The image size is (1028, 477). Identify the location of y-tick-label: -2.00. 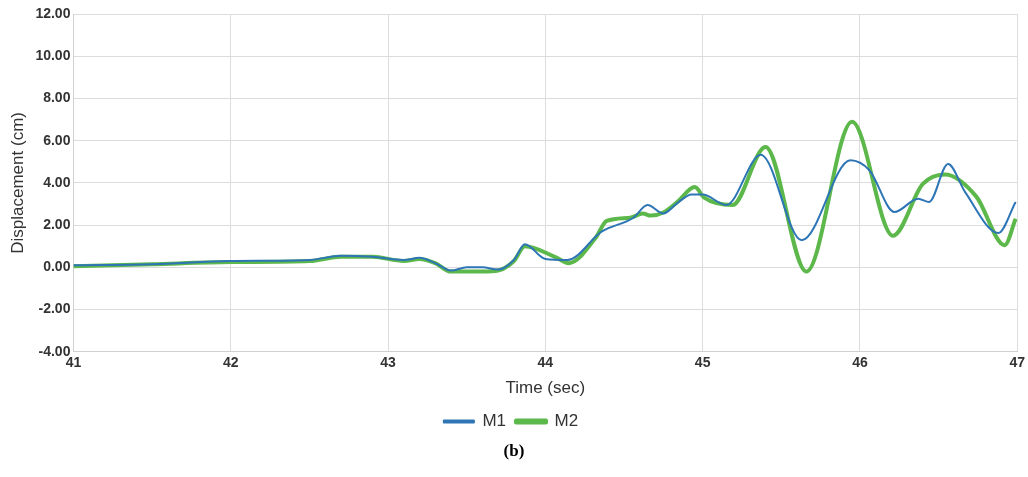
(54, 308).